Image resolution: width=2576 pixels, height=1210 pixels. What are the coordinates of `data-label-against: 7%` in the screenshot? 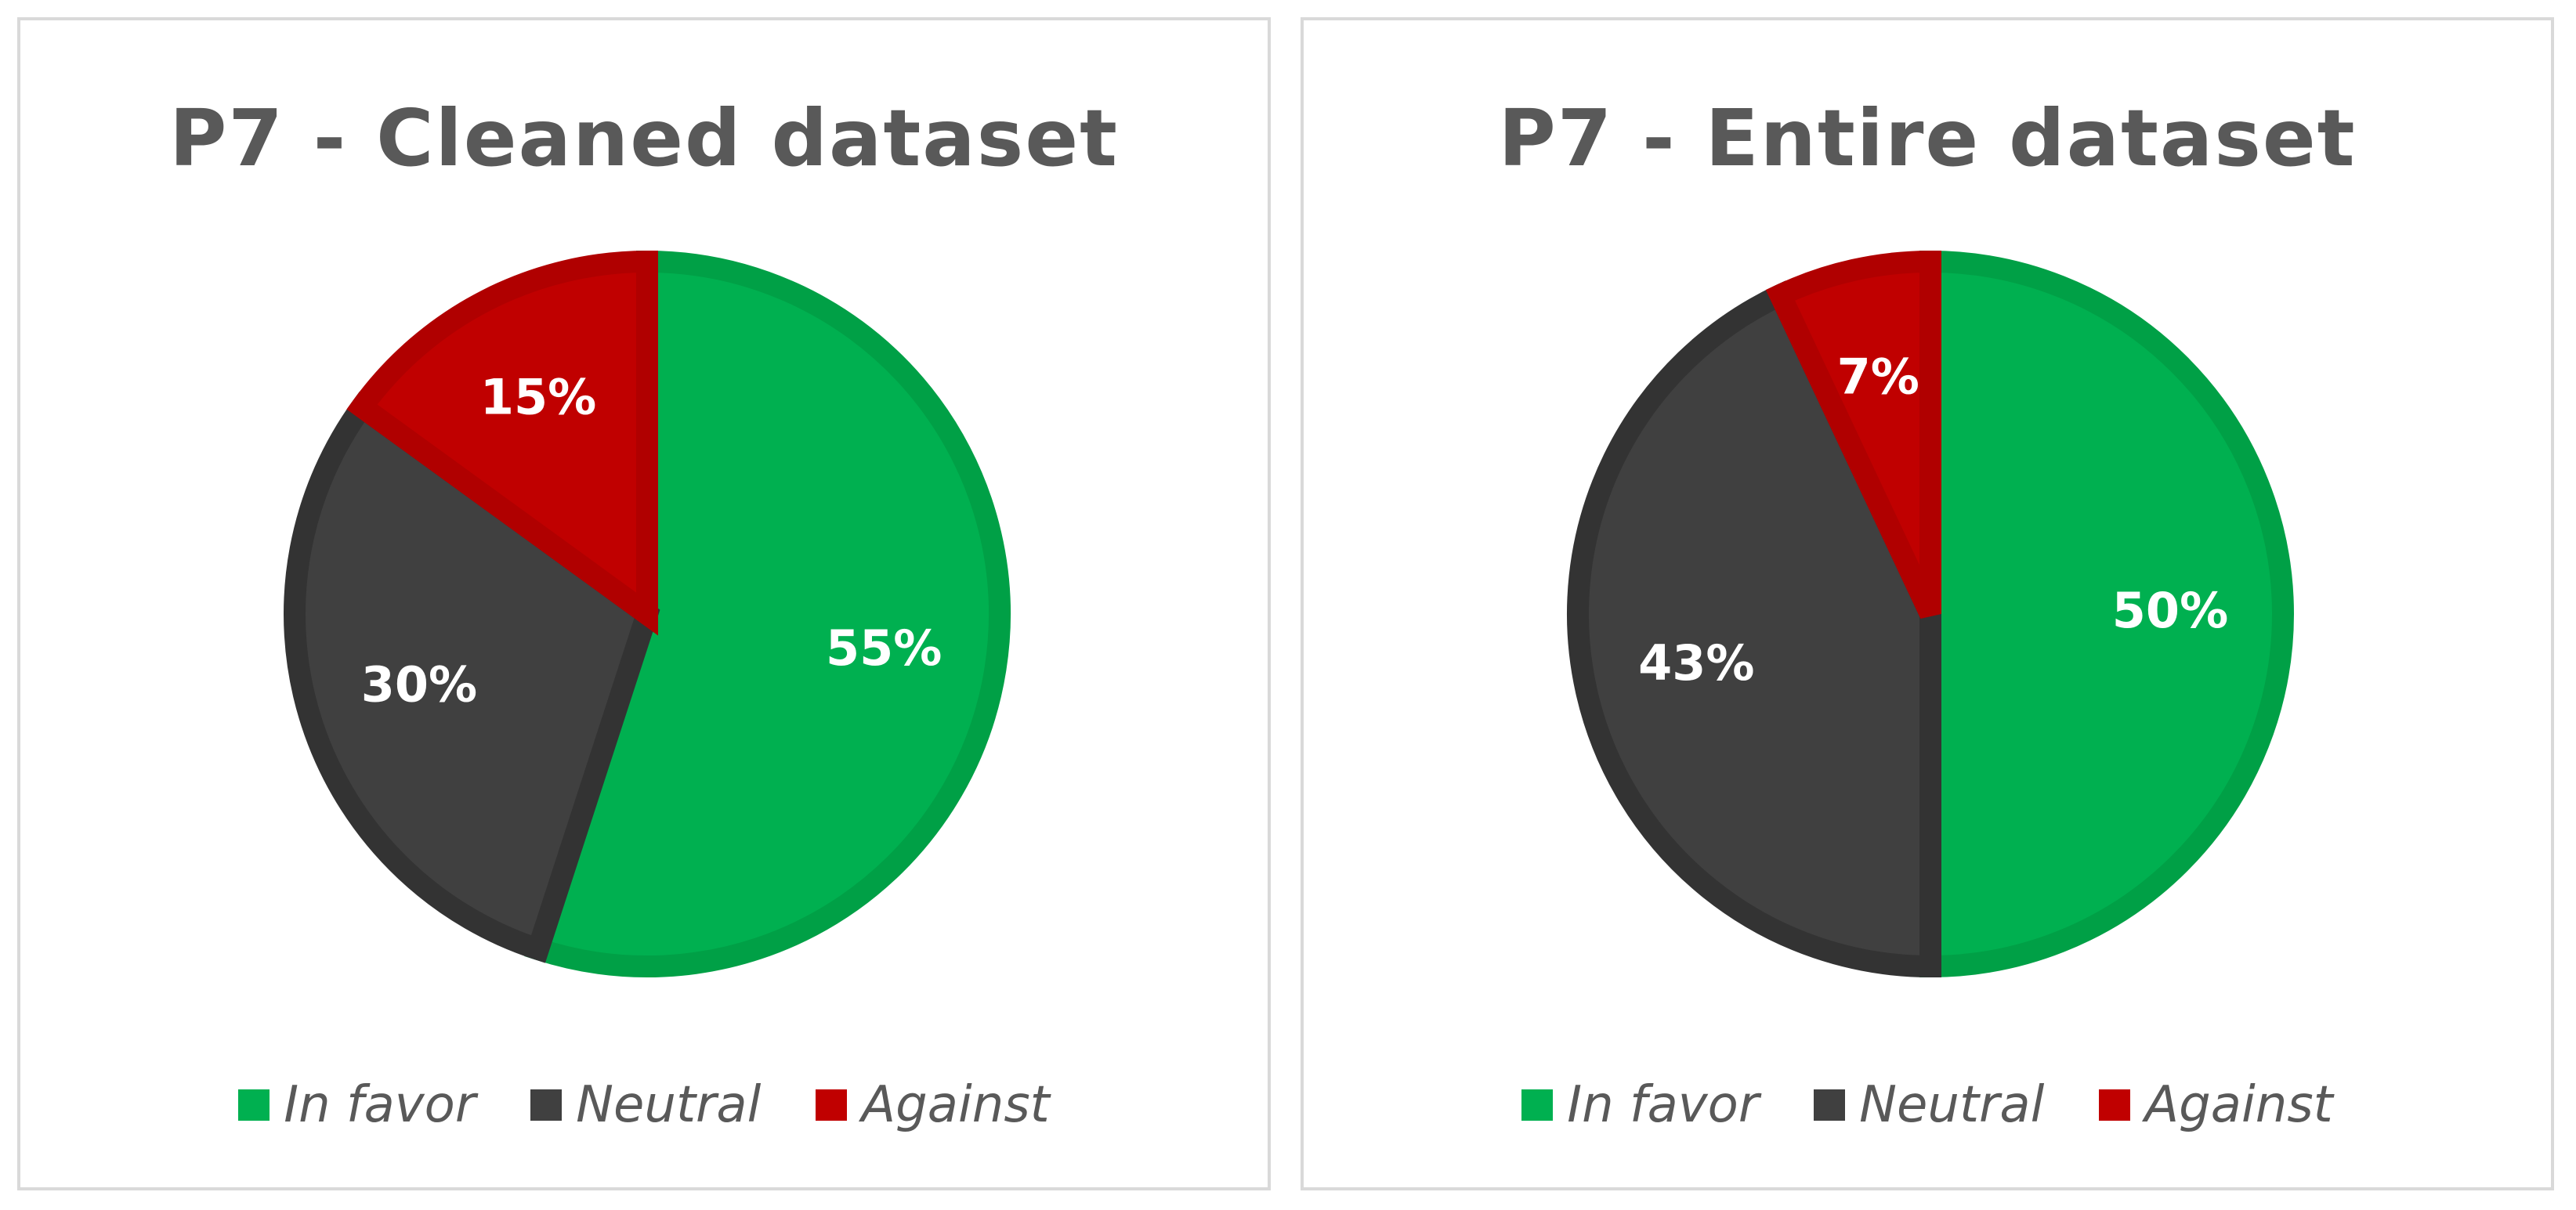 It's located at (1878, 377).